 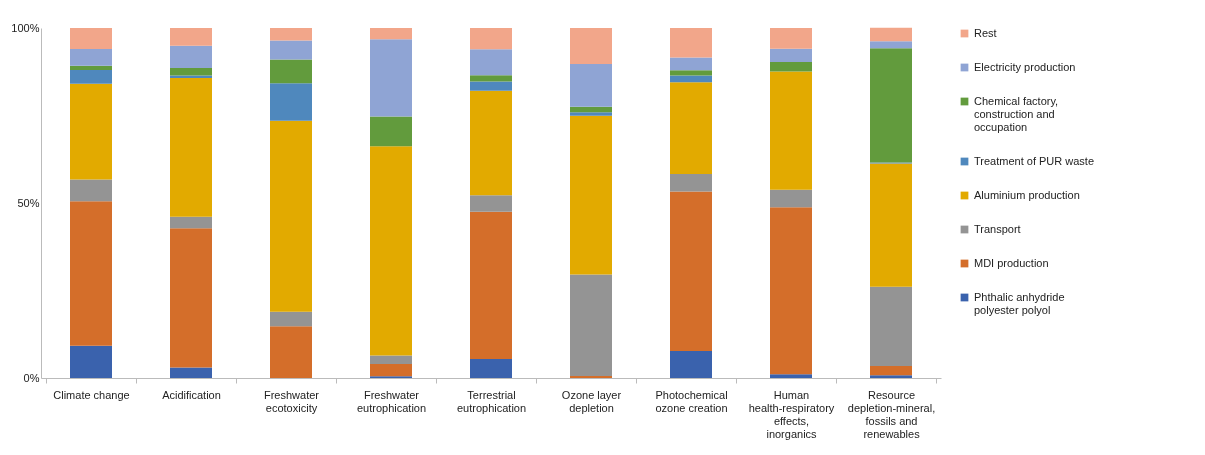 What do you see at coordinates (491, 401) in the screenshot?
I see `x-tick-label: Terrestrial eutrophication` at bounding box center [491, 401].